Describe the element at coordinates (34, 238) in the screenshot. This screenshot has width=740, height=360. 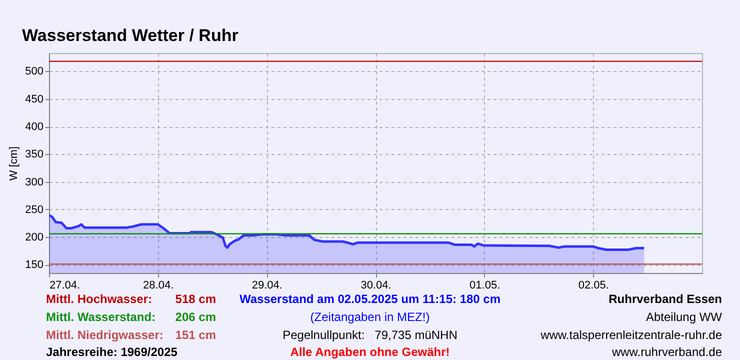
I see `y-tick-label: 200` at that location.